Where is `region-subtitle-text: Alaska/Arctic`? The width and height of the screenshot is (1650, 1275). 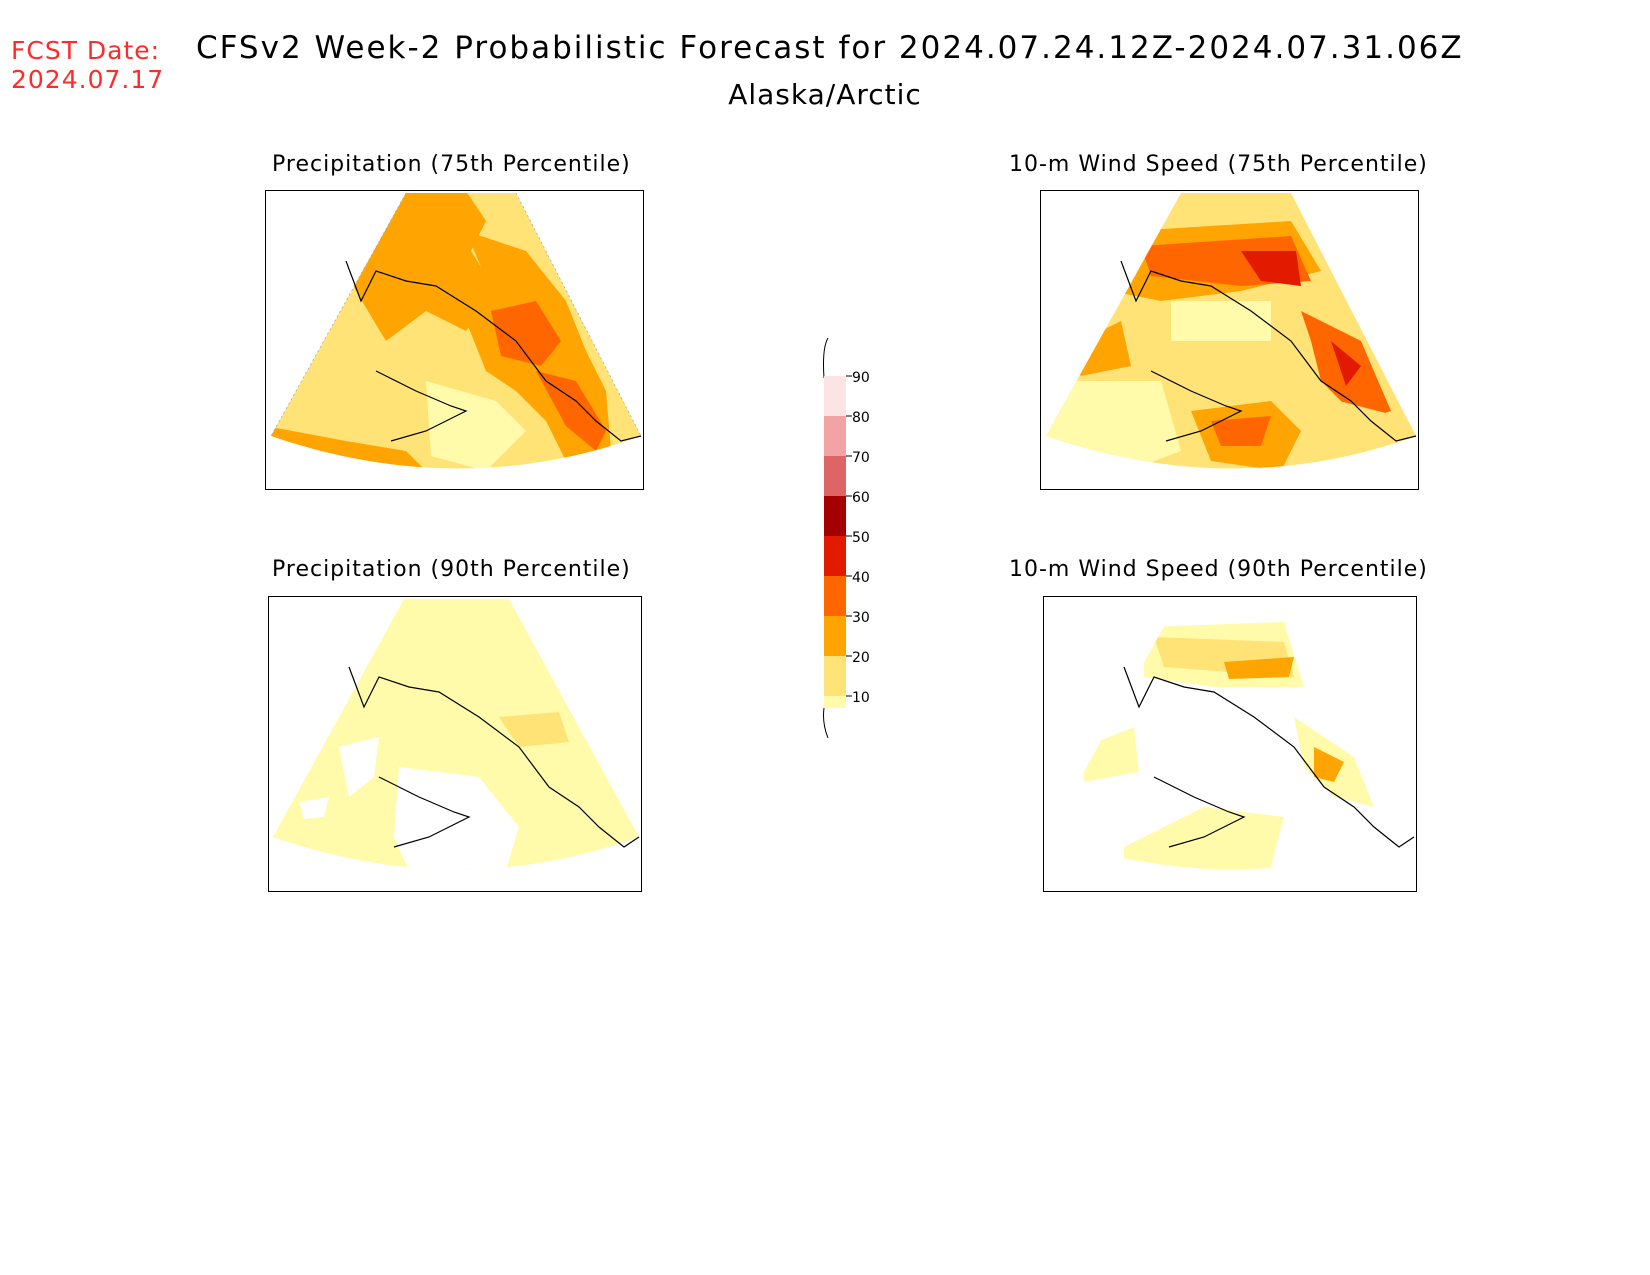 region-subtitle-text: Alaska/Arctic is located at coordinates (825, 94).